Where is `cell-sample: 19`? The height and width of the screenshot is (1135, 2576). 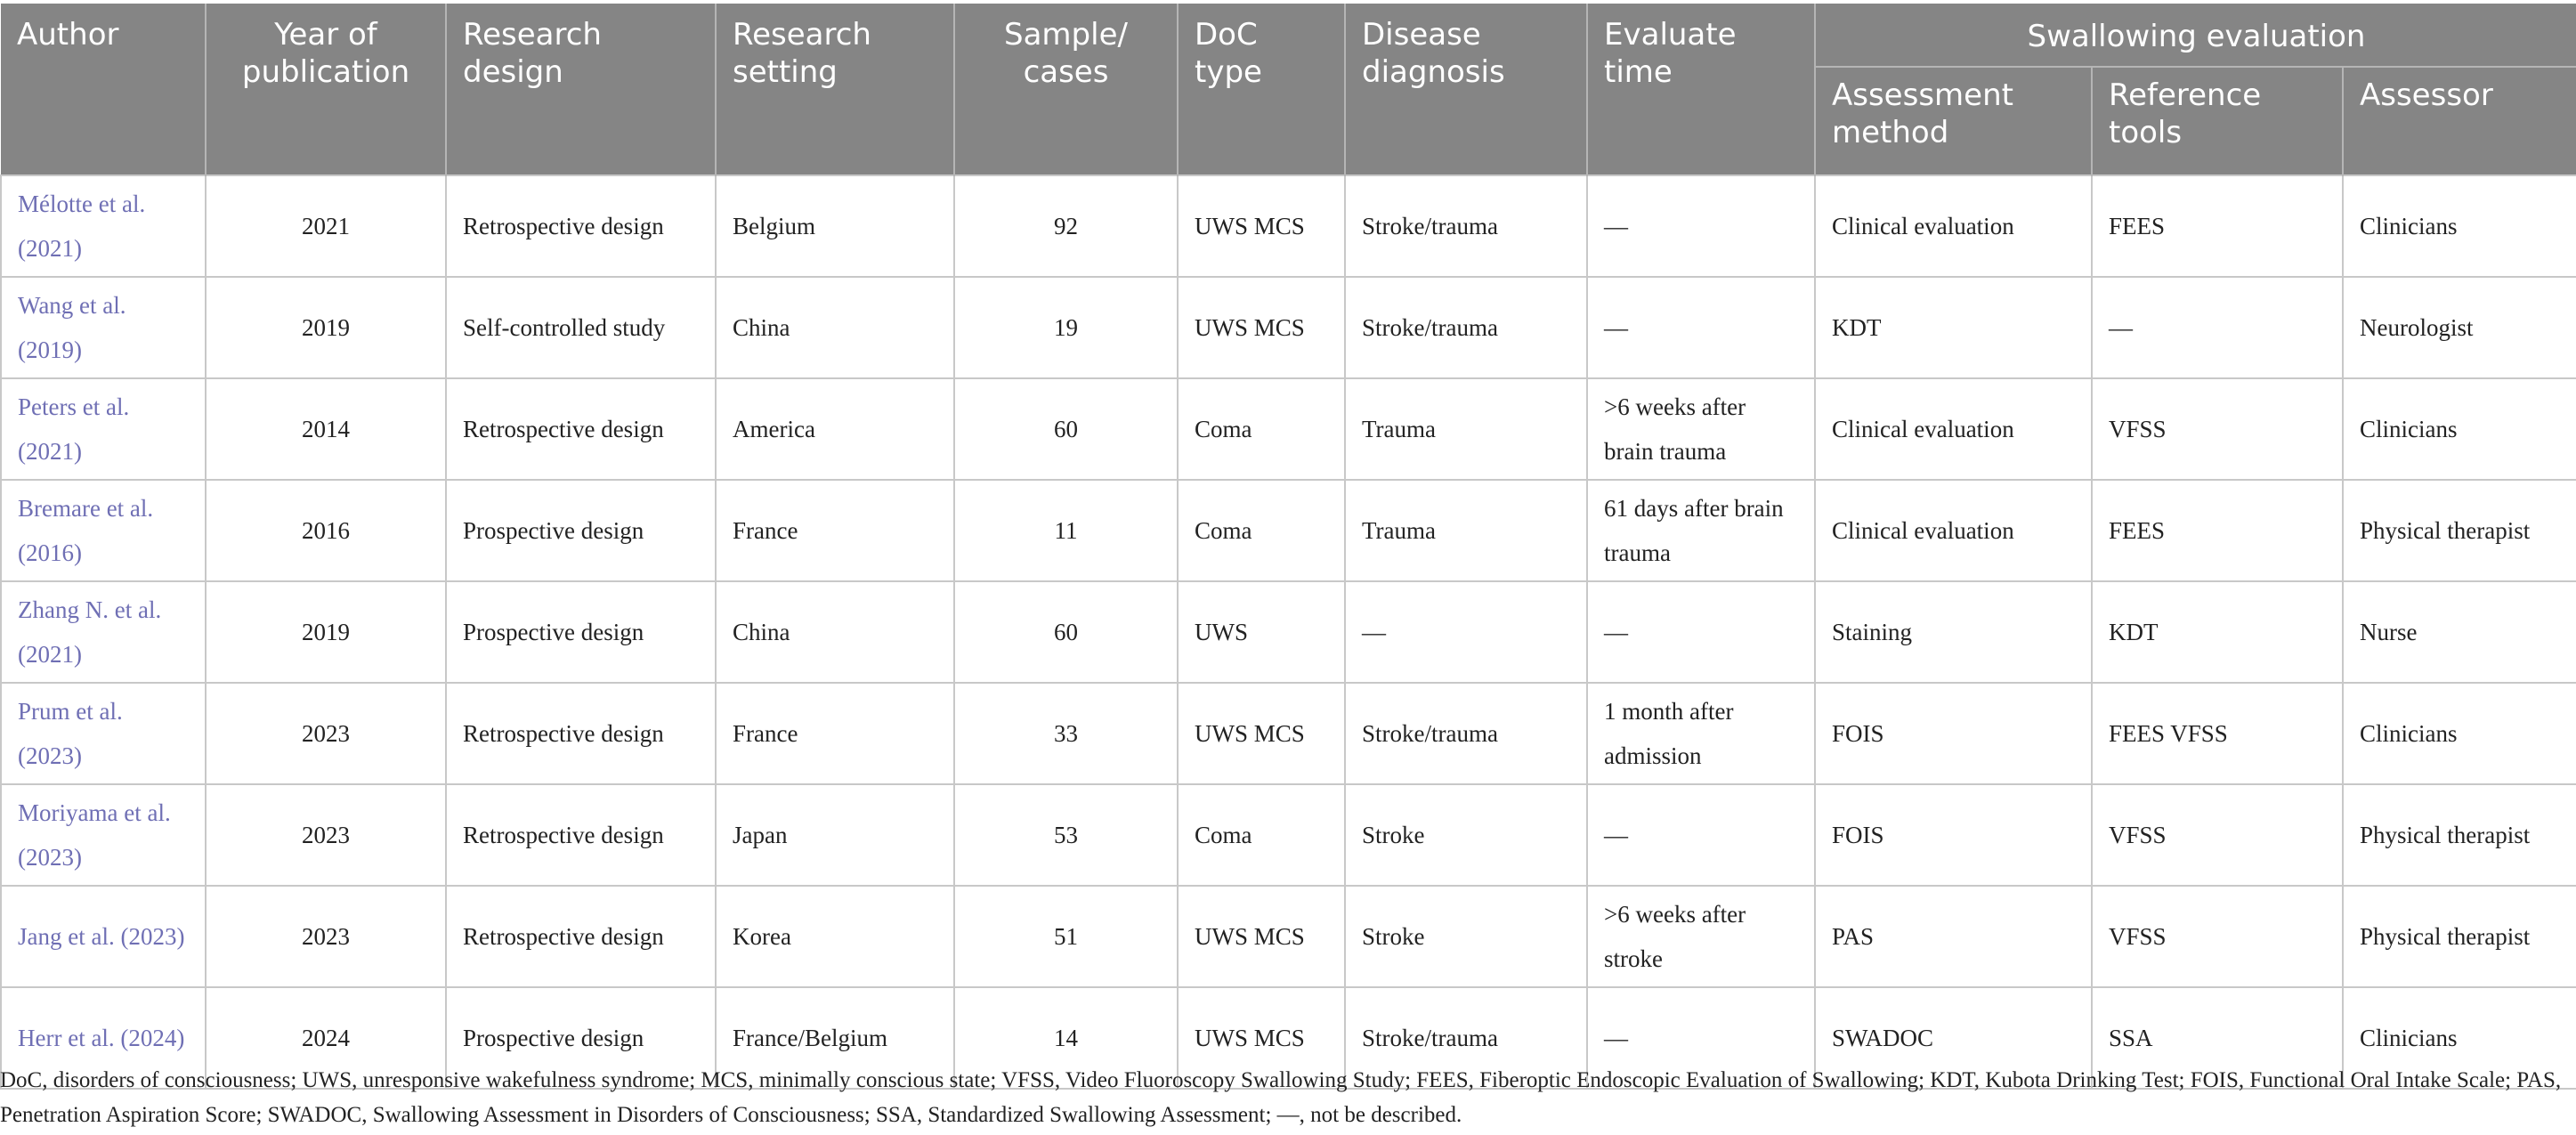
cell-sample: 19 is located at coordinates (1066, 327).